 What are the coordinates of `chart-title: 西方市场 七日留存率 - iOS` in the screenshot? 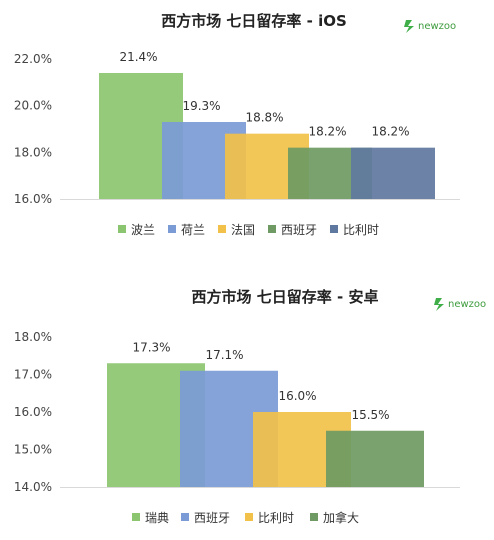 It's located at (254, 21).